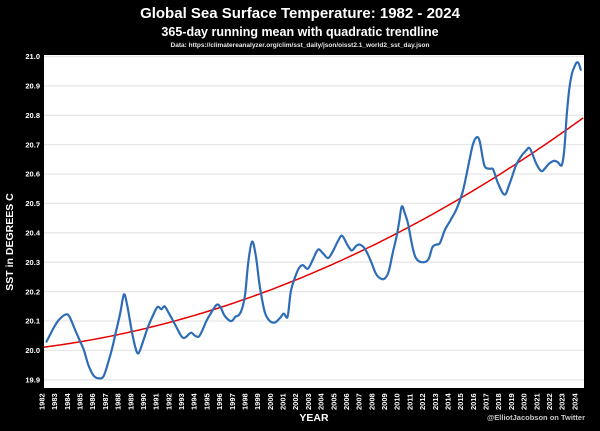 The image size is (600, 431). What do you see at coordinates (118, 401) in the screenshot?
I see `x-tick-label: 1988` at bounding box center [118, 401].